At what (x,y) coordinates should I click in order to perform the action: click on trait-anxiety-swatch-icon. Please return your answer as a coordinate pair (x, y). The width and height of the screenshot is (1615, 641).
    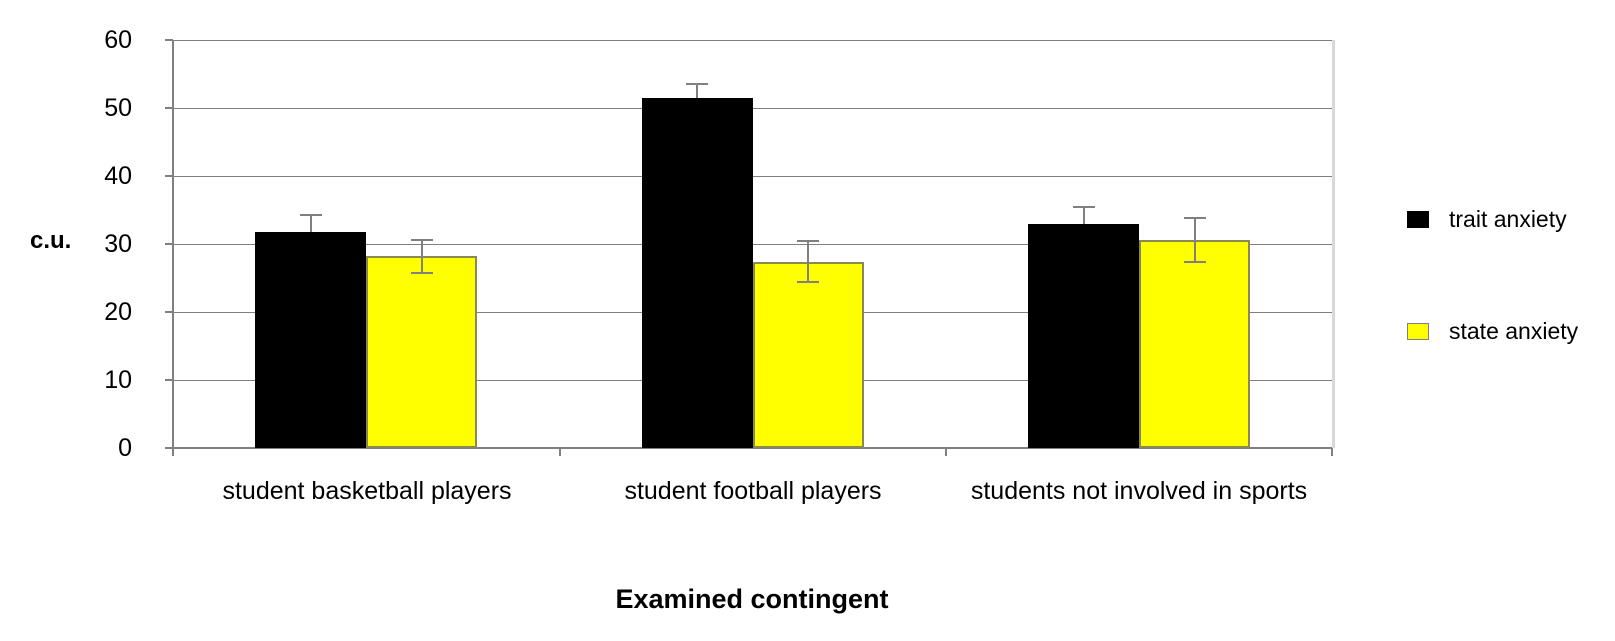
    Looking at the image, I should click on (1418, 219).